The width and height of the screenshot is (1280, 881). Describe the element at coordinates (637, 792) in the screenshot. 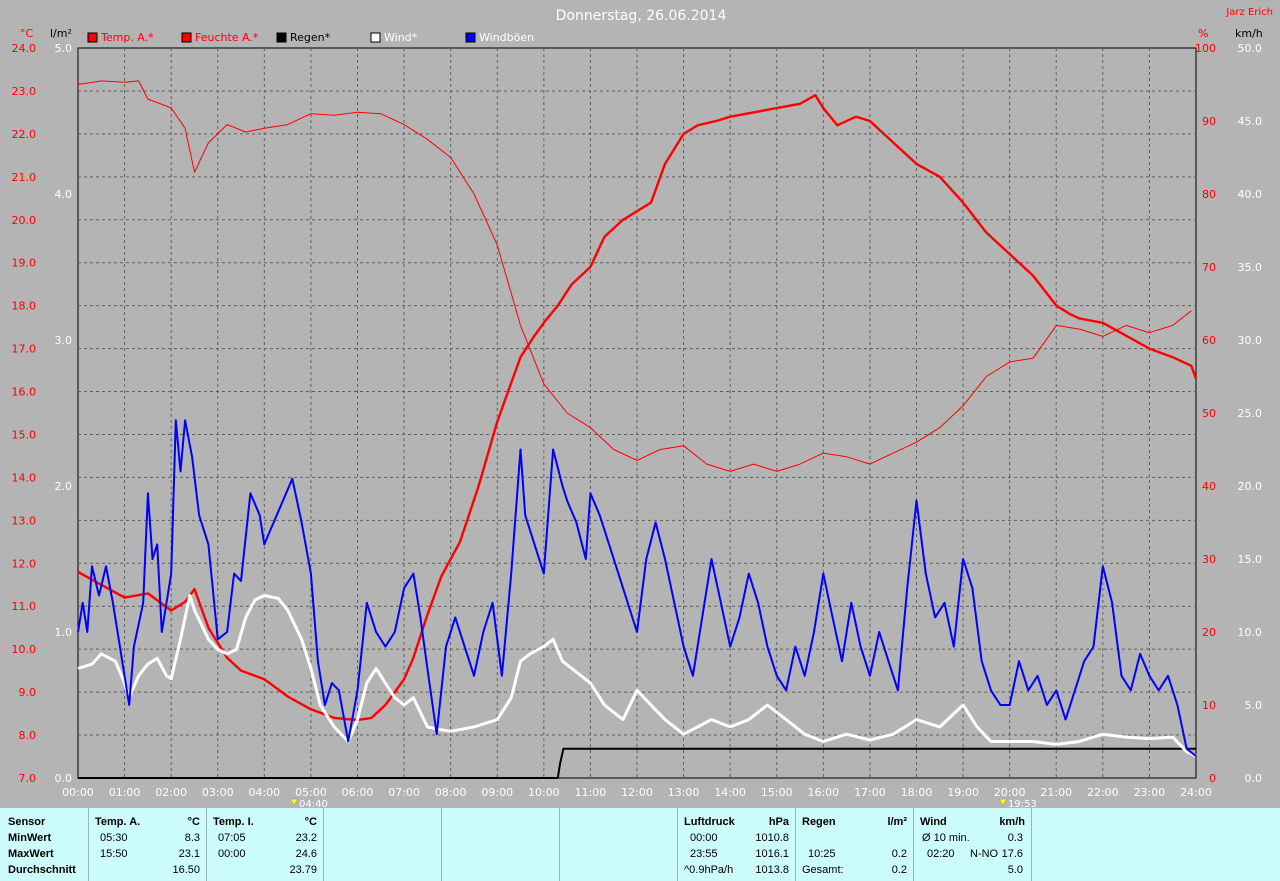

I see `x-tick-label: 12:00` at that location.